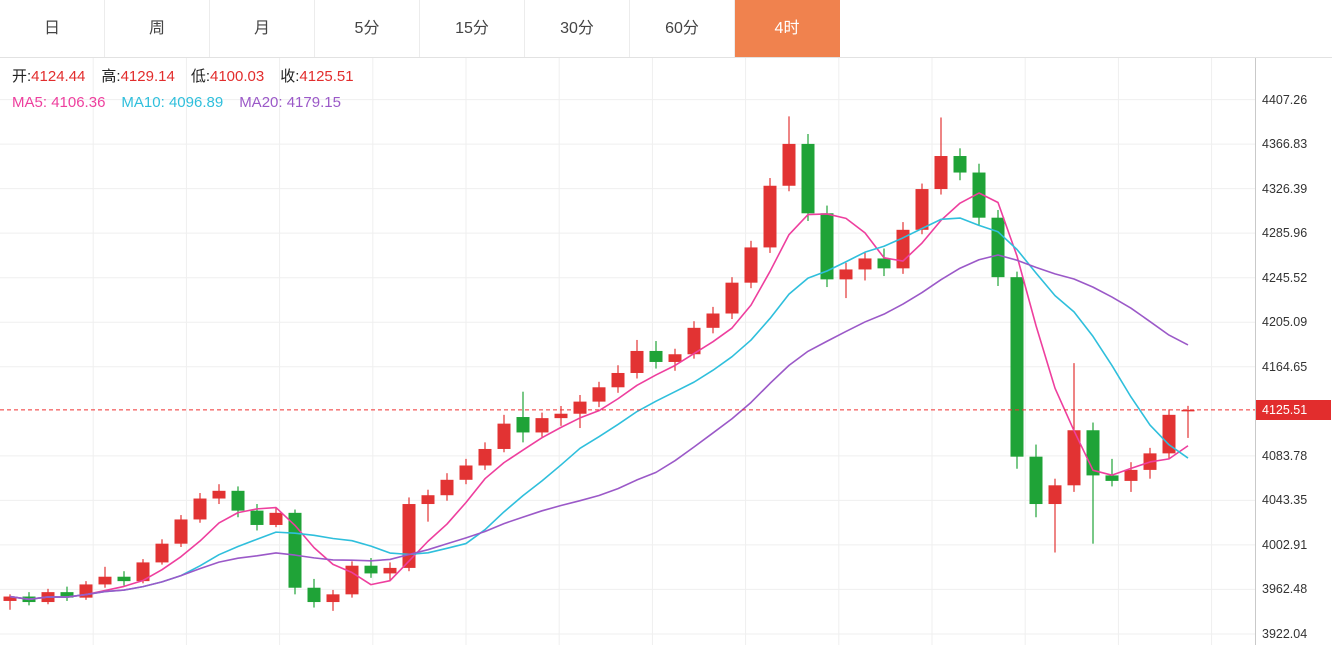  I want to click on axis-tick: 3922.04, so click(1285, 633).